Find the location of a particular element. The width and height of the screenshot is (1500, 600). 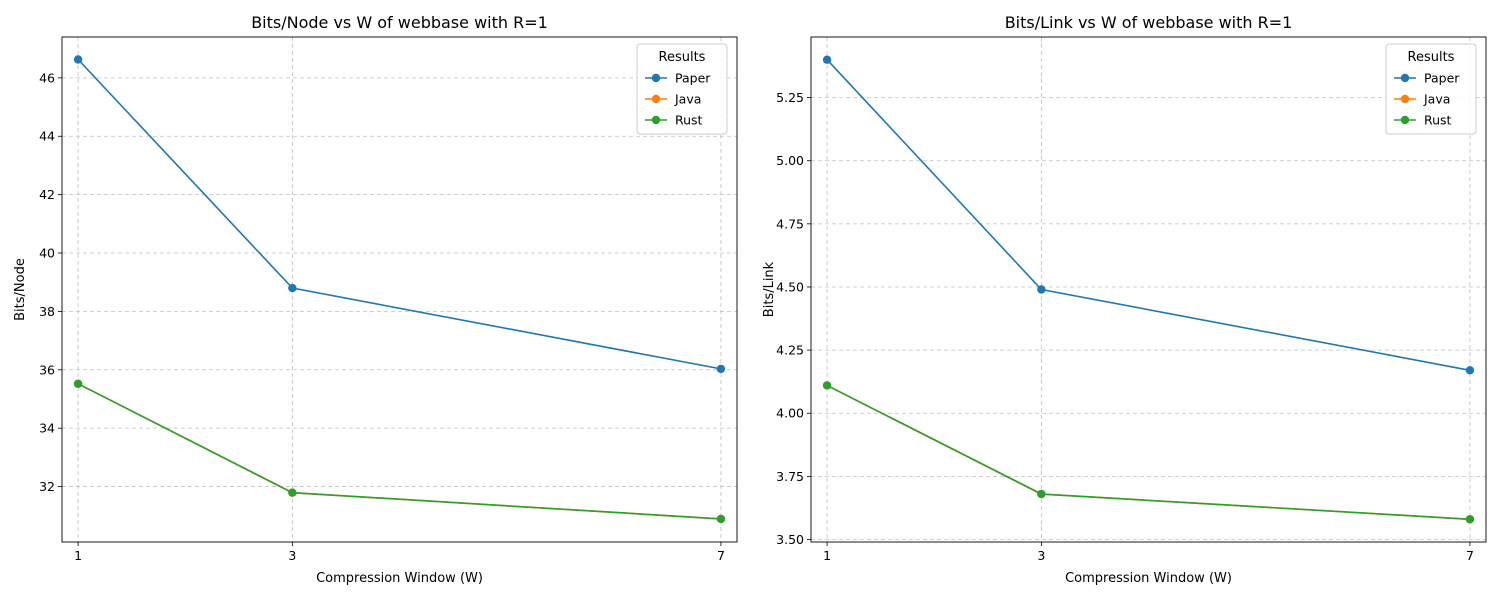

y-tick-label: 36 is located at coordinates (47, 369).